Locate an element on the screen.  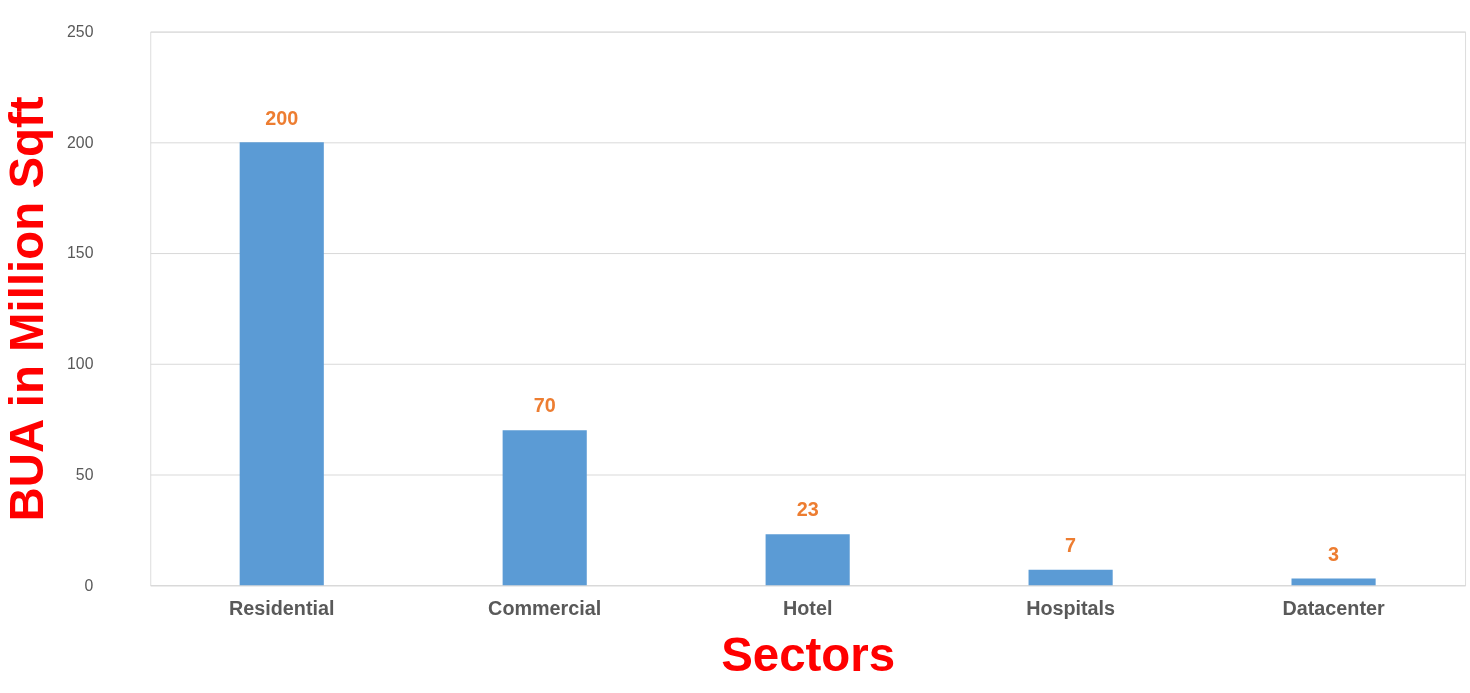
x-axis-title: Sectors is located at coordinates (808, 654).